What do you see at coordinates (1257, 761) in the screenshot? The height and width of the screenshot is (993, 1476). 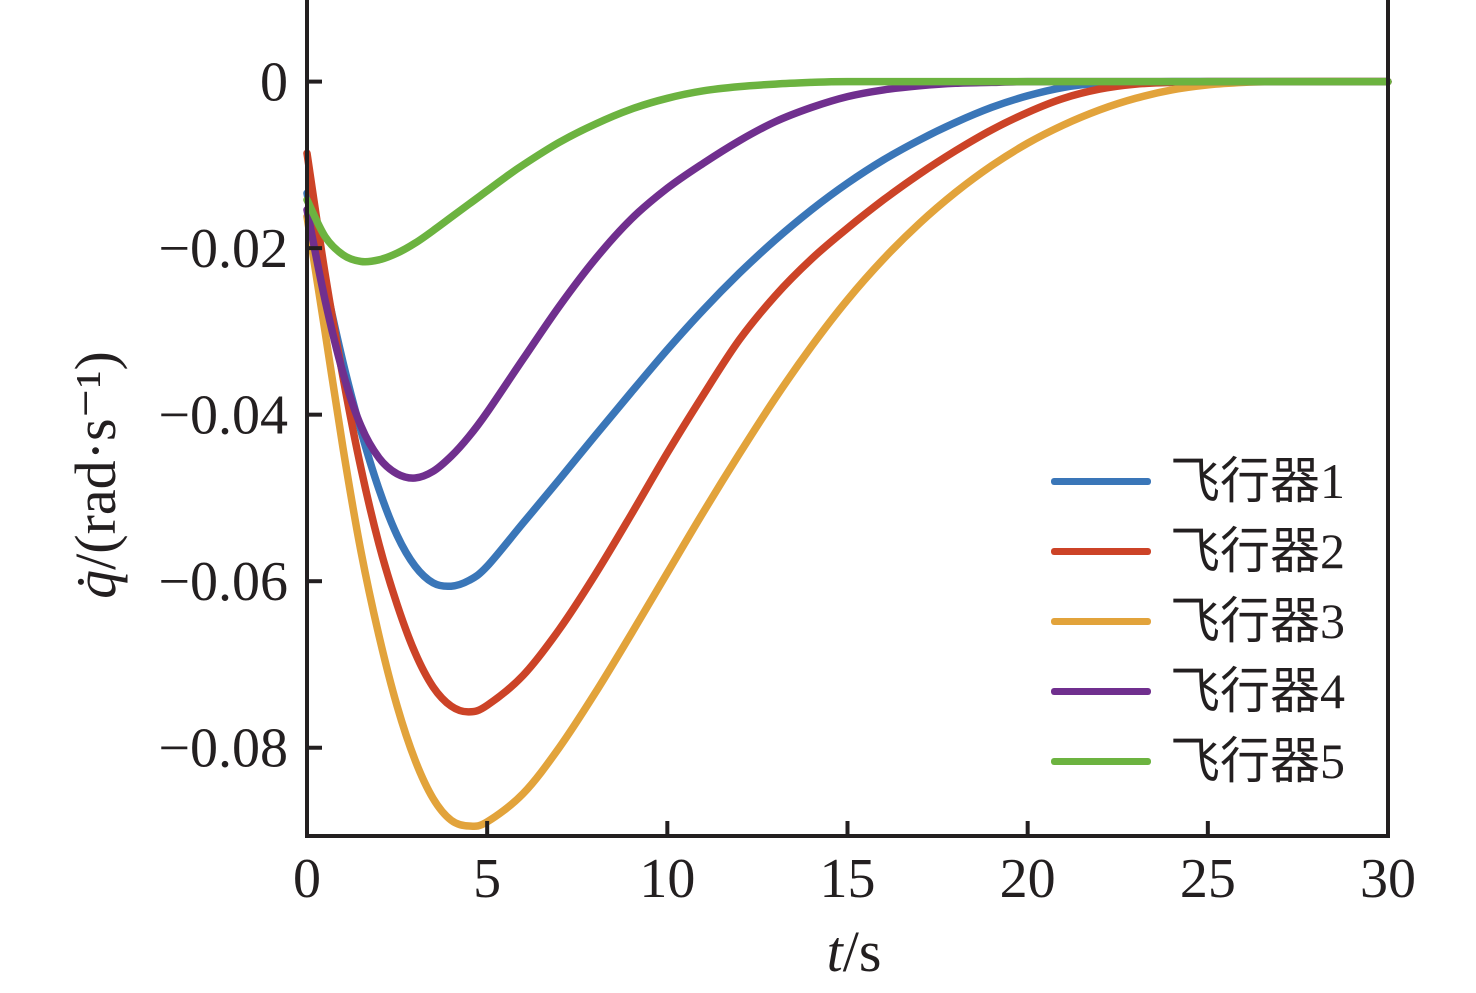 I see `legend-label-series-5: 飞行器5` at bounding box center [1257, 761].